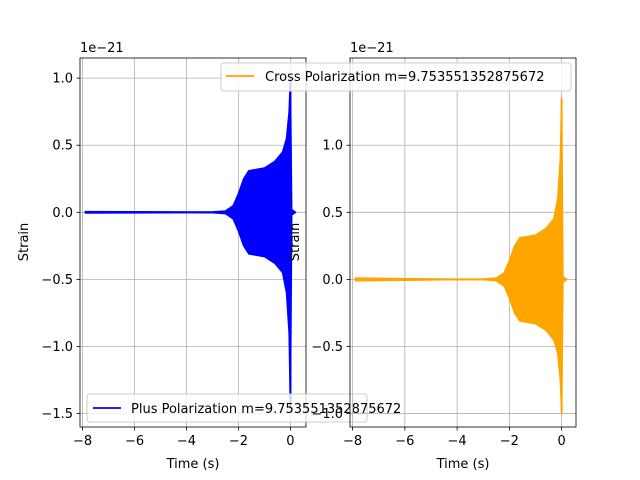  Describe the element at coordinates (561, 441) in the screenshot. I see `cross-x-tick-label: 0` at that location.